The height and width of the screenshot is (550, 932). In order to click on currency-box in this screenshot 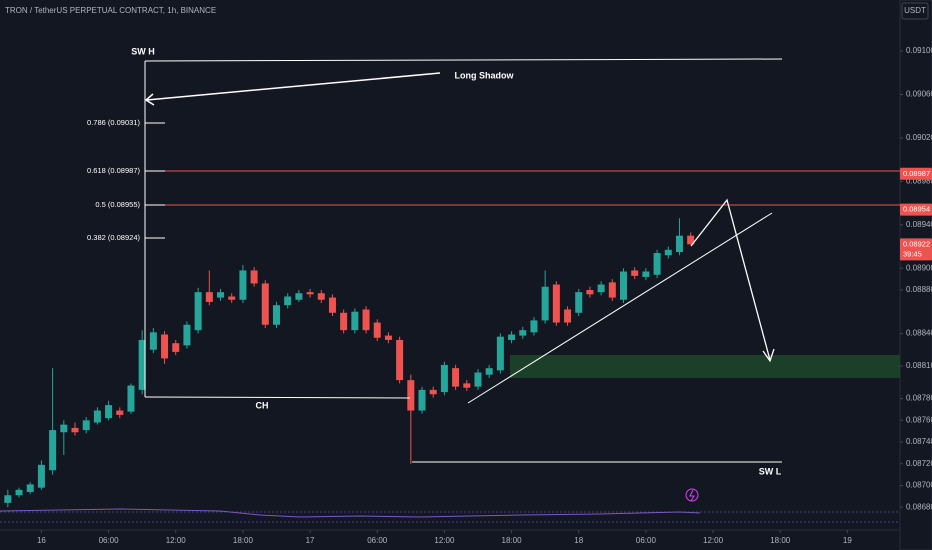, I will do `click(915, 11)`.